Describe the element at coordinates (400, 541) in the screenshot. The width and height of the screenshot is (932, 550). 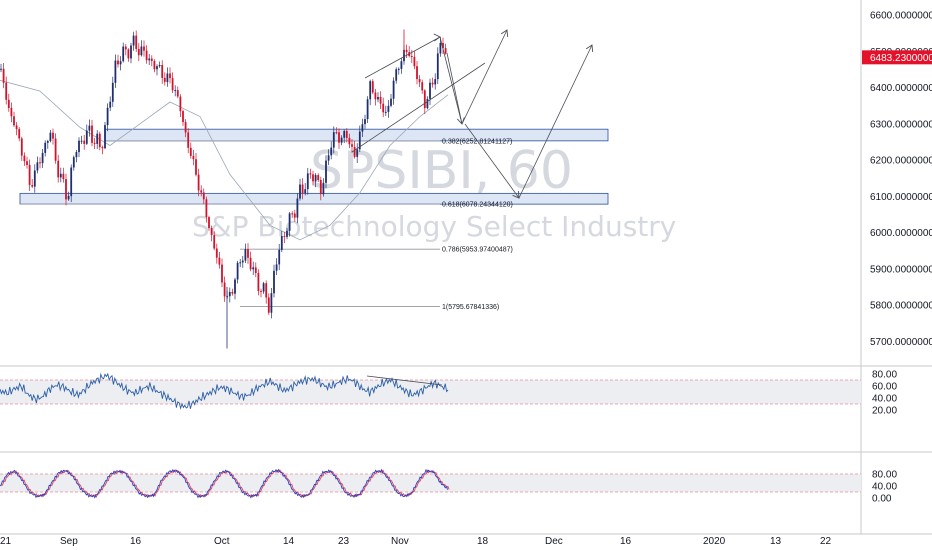
I see `time-tick-label: Nov` at that location.